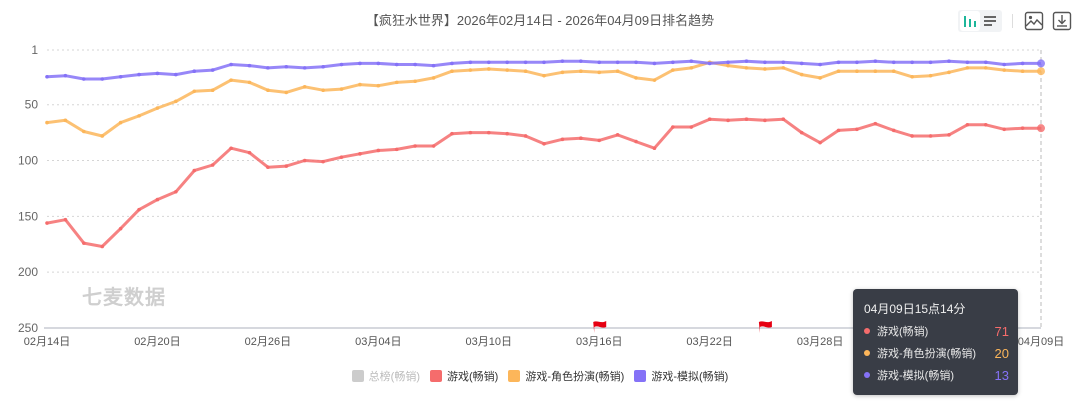 This screenshot has width=1080, height=413. I want to click on legend-item: 游戏-模拟(畅销), so click(681, 376).